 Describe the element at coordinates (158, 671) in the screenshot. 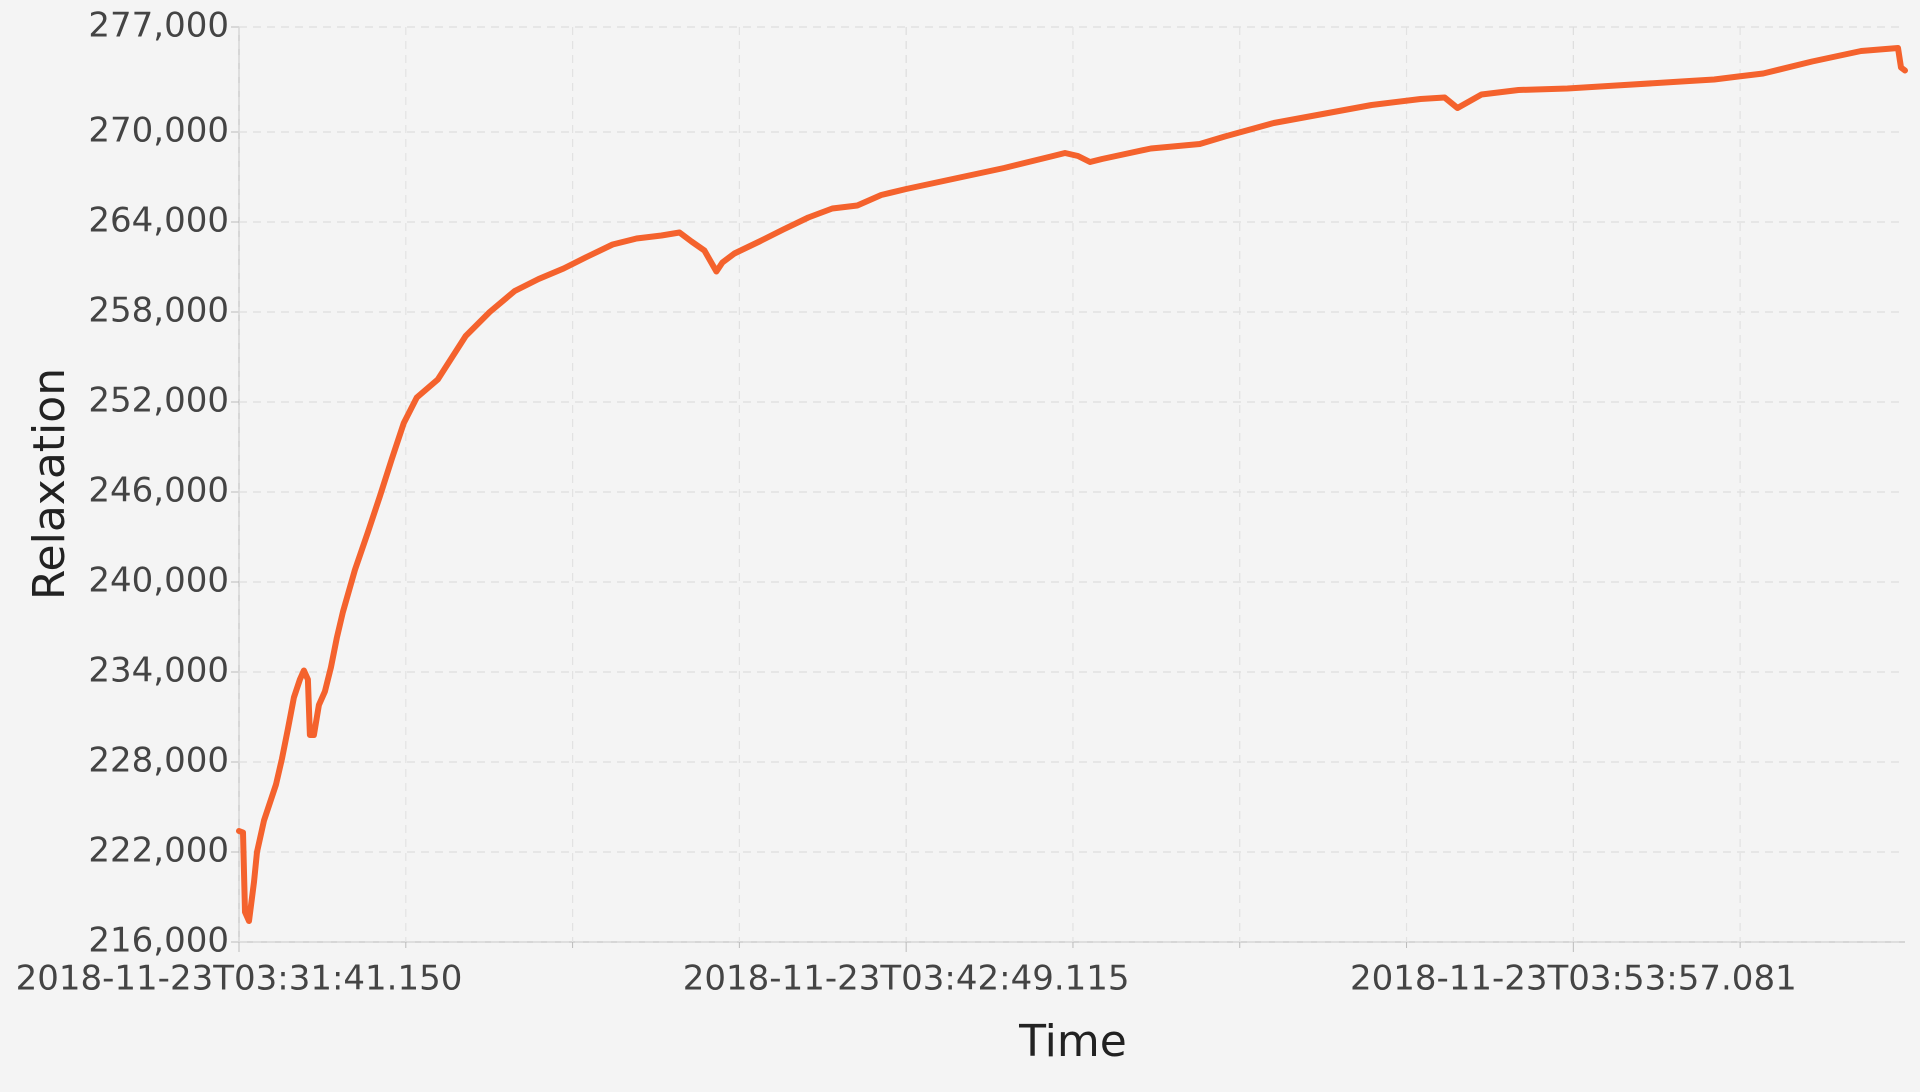

I see `y-tick-label: 234,000` at that location.